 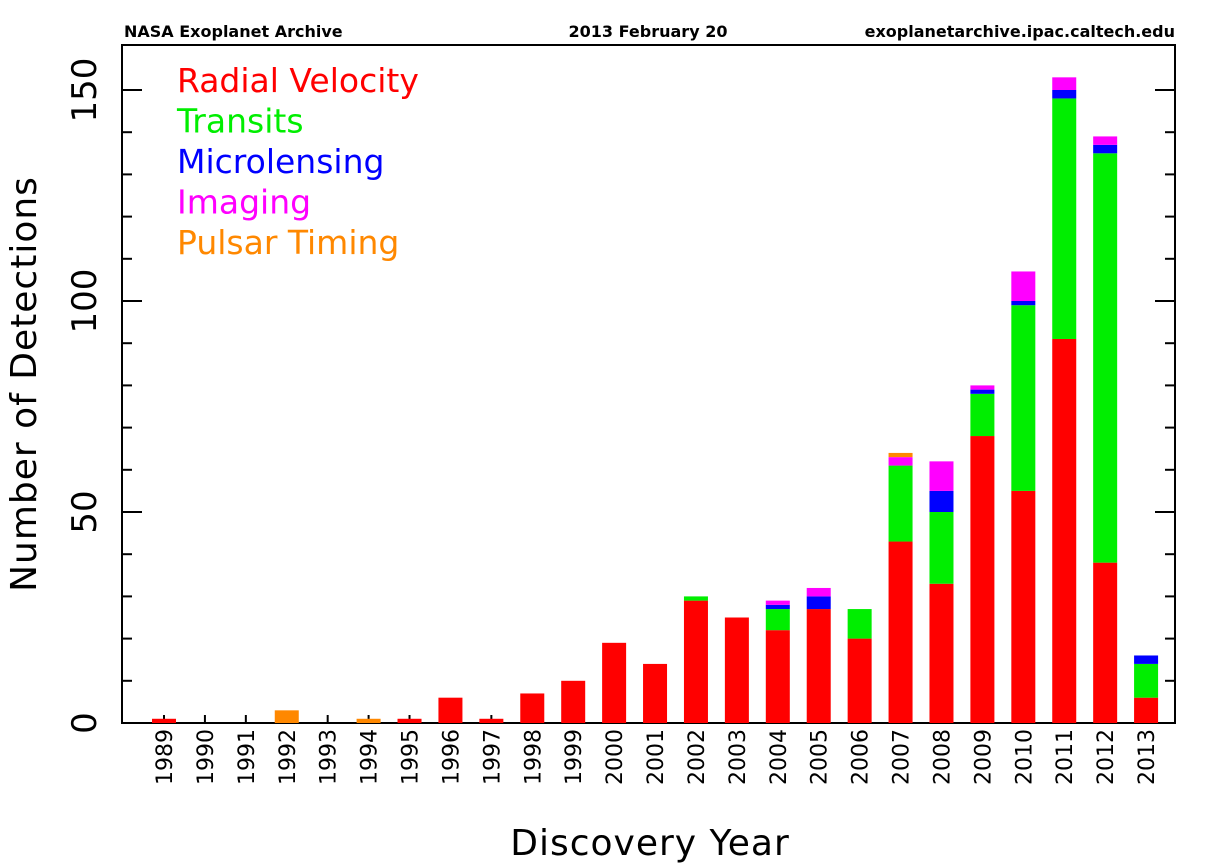 What do you see at coordinates (1106, 757) in the screenshot?
I see `x-tick-label: 2012` at bounding box center [1106, 757].